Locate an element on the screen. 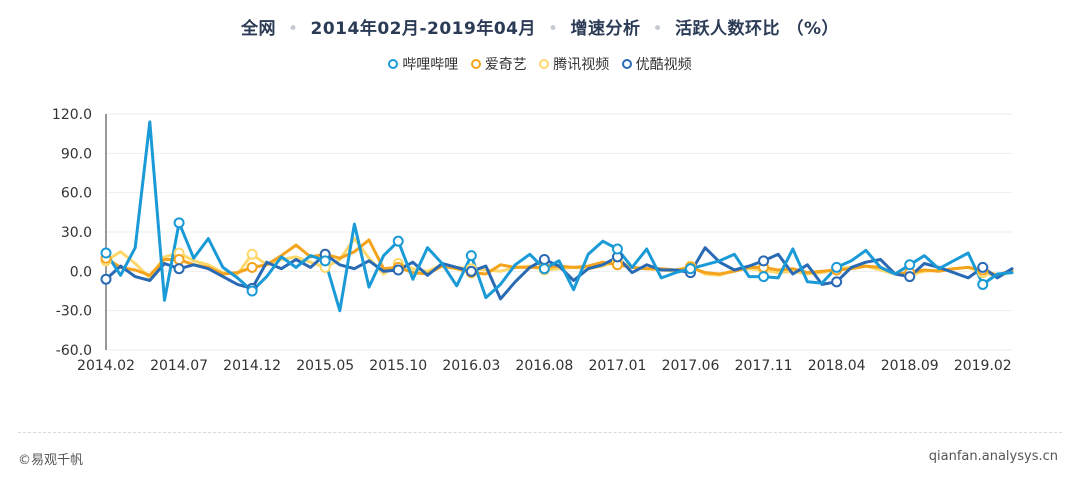  x-tick-label: 2017.06 is located at coordinates (691, 366).